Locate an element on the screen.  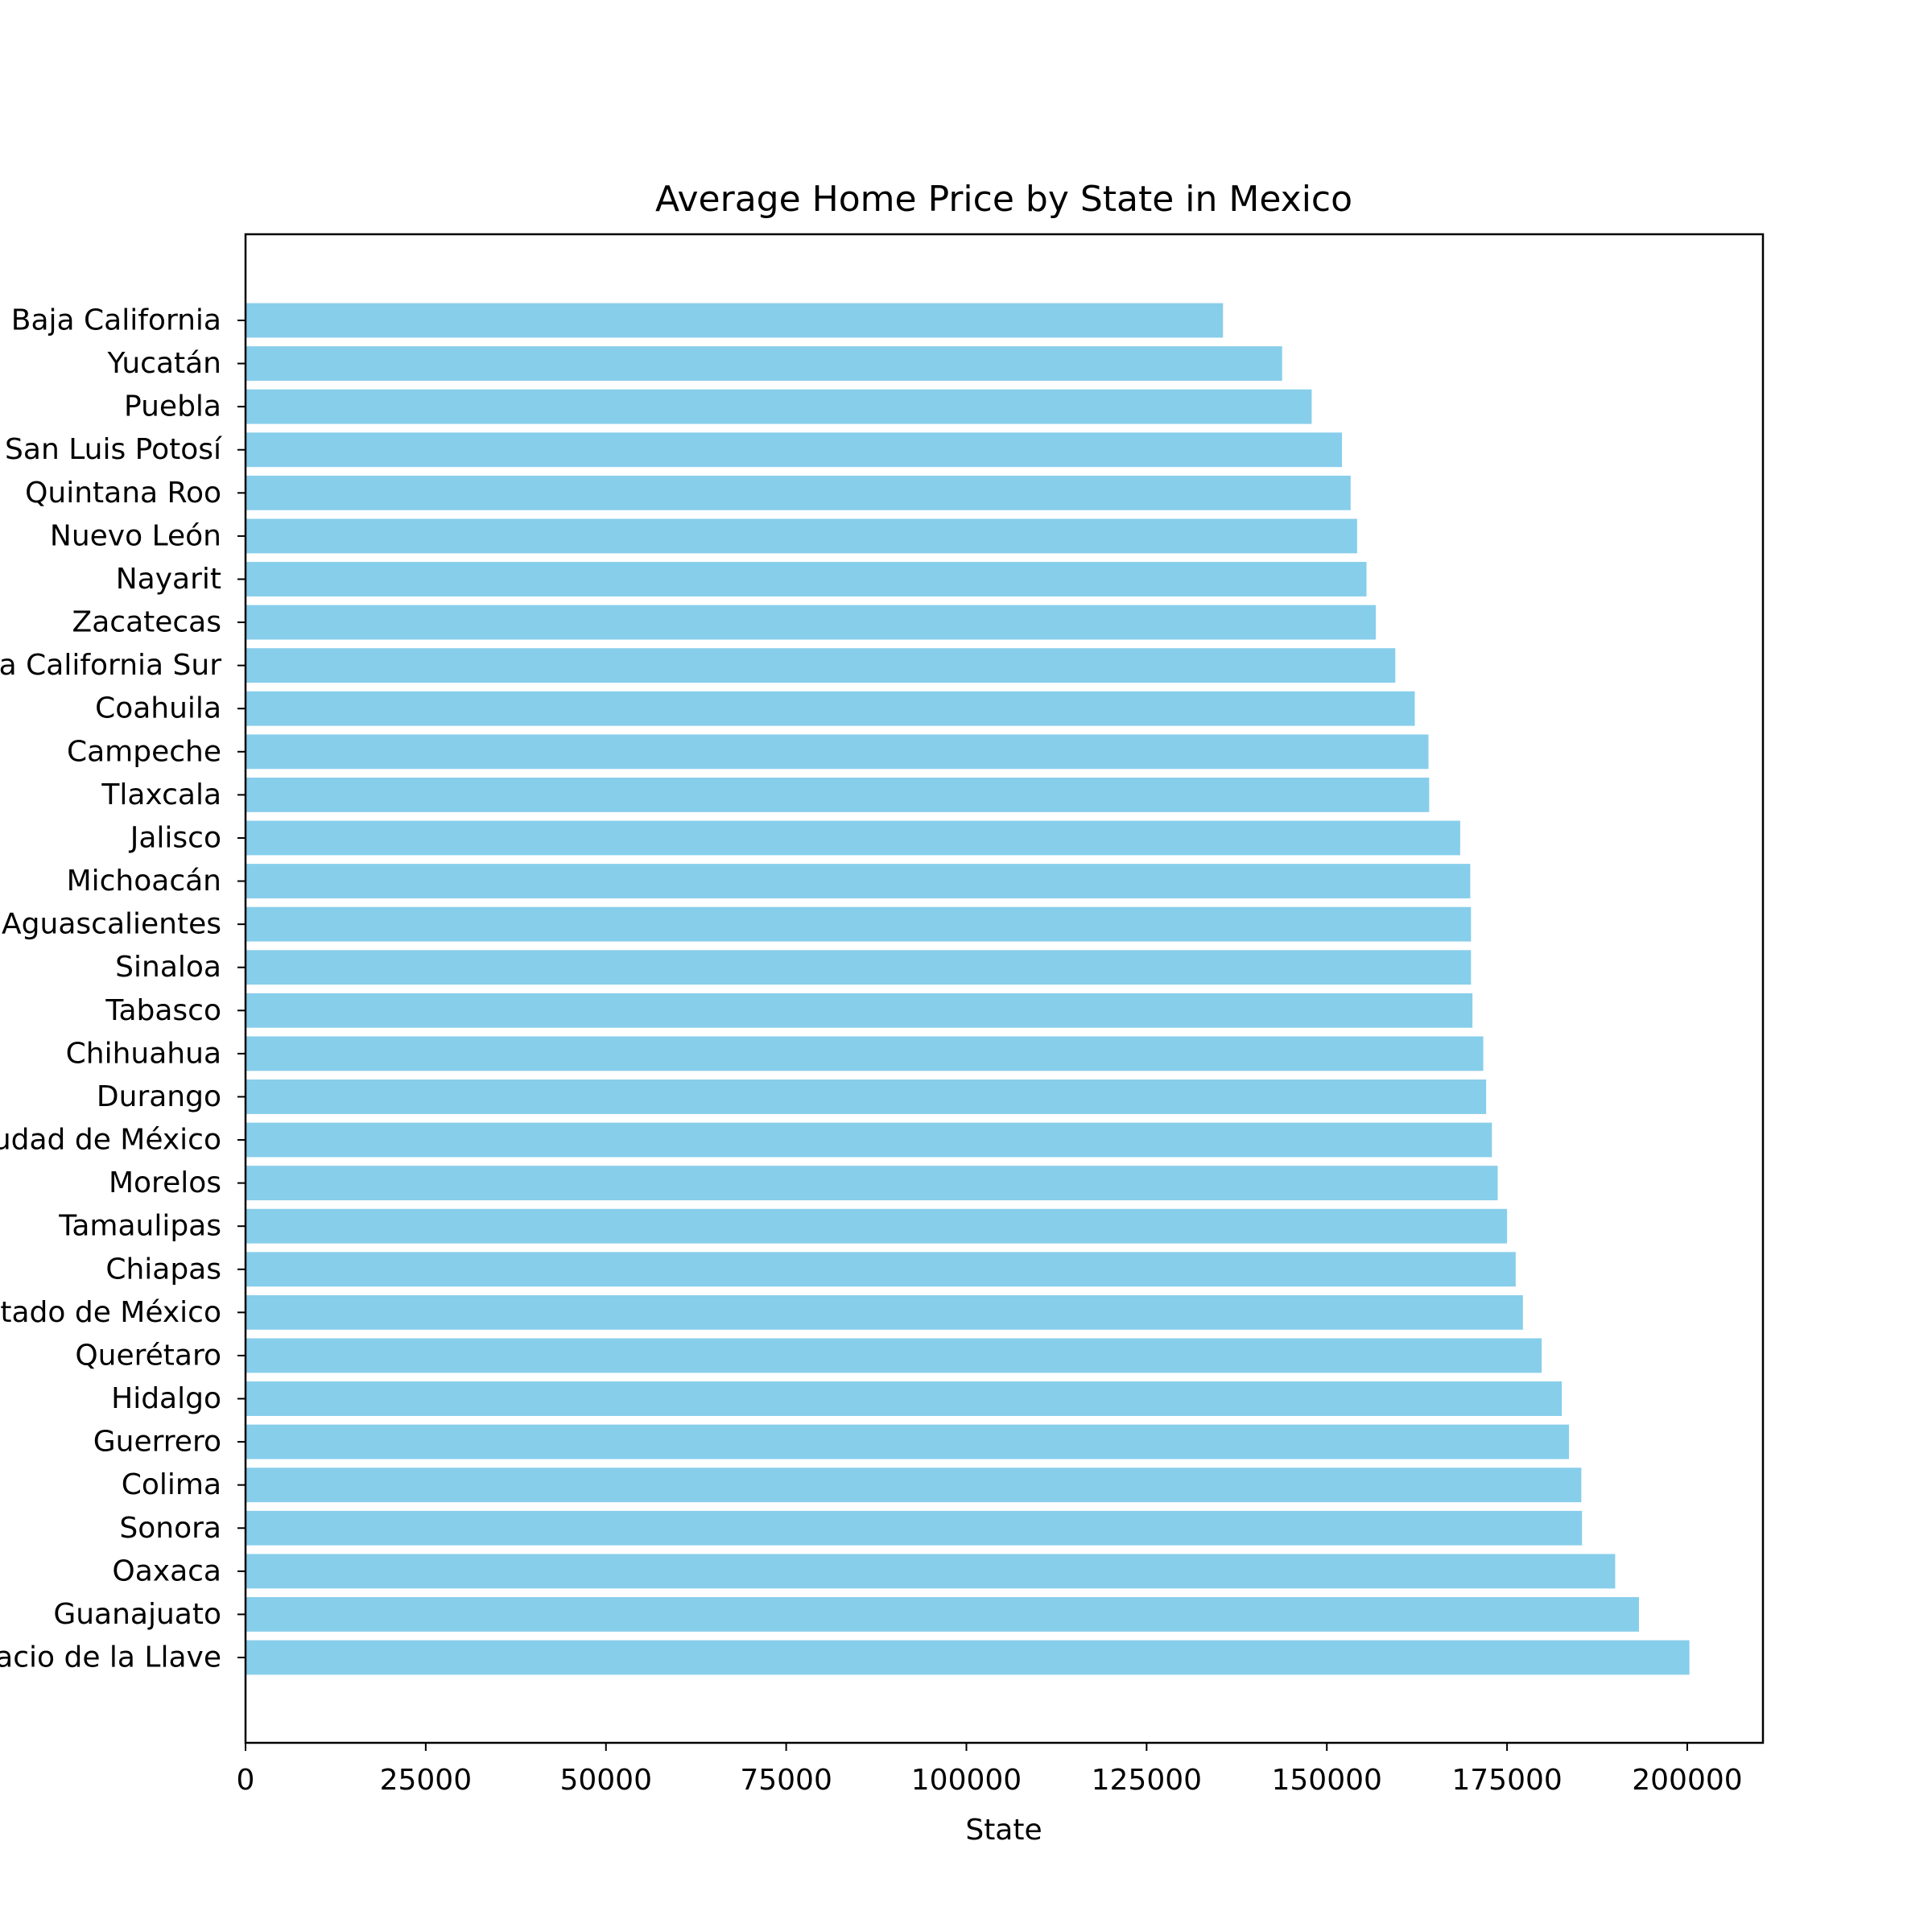
y-tick-label: Zacatecas is located at coordinates (146, 622).